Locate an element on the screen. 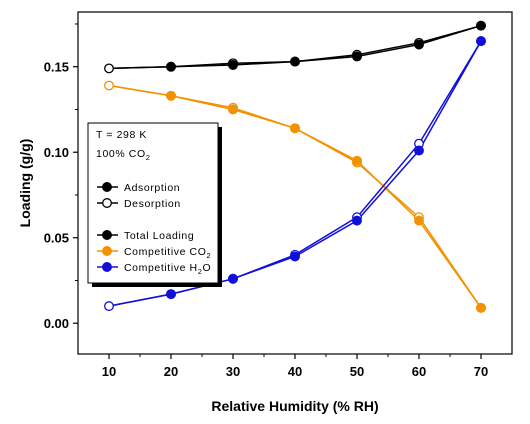  y-tick-label: 0.10 is located at coordinates (56, 152).